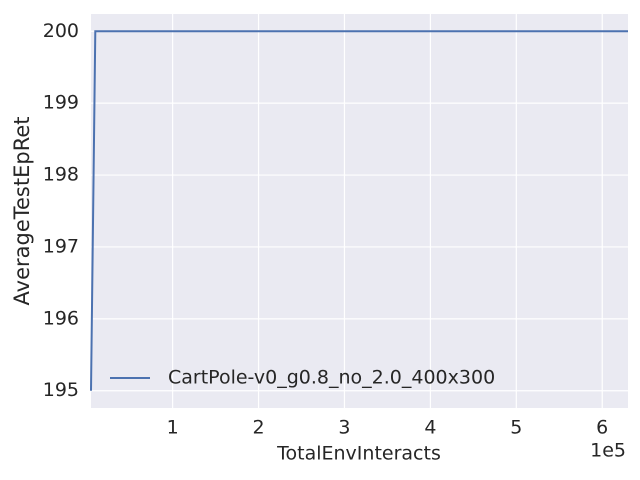  What do you see at coordinates (608, 451) in the screenshot?
I see `x-offset-label: 1e5` at bounding box center [608, 451].